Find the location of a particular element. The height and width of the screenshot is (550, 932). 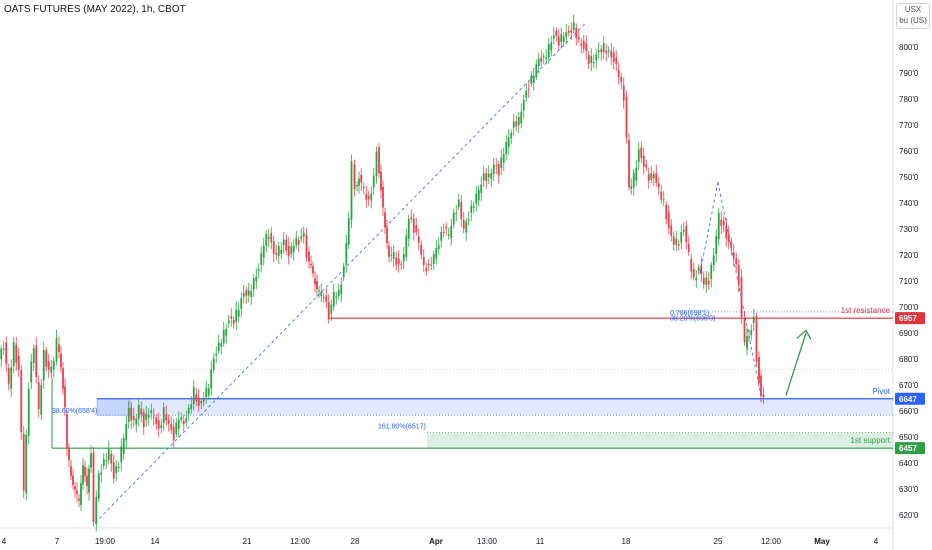

fib-label: 0.786(698'1) is located at coordinates (689, 313).